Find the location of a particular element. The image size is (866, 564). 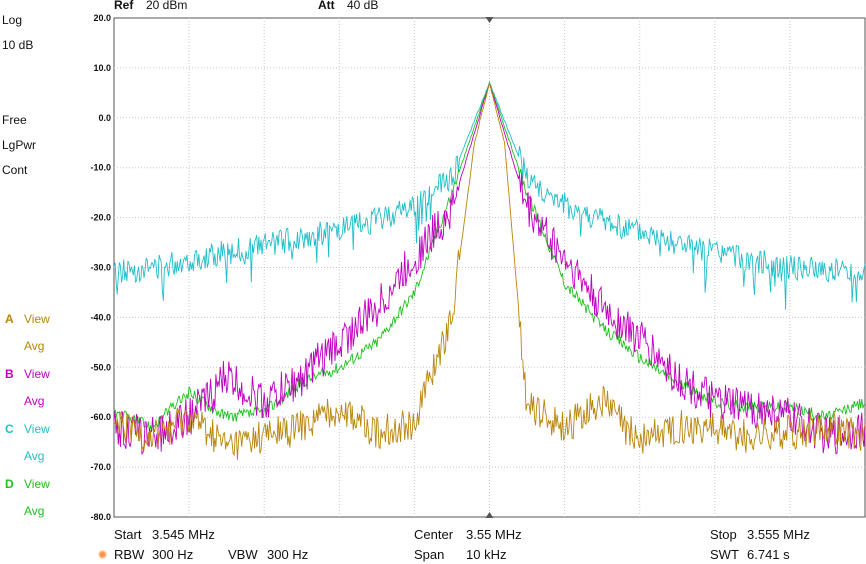

trace-detector-d: Avg is located at coordinates (34, 511).